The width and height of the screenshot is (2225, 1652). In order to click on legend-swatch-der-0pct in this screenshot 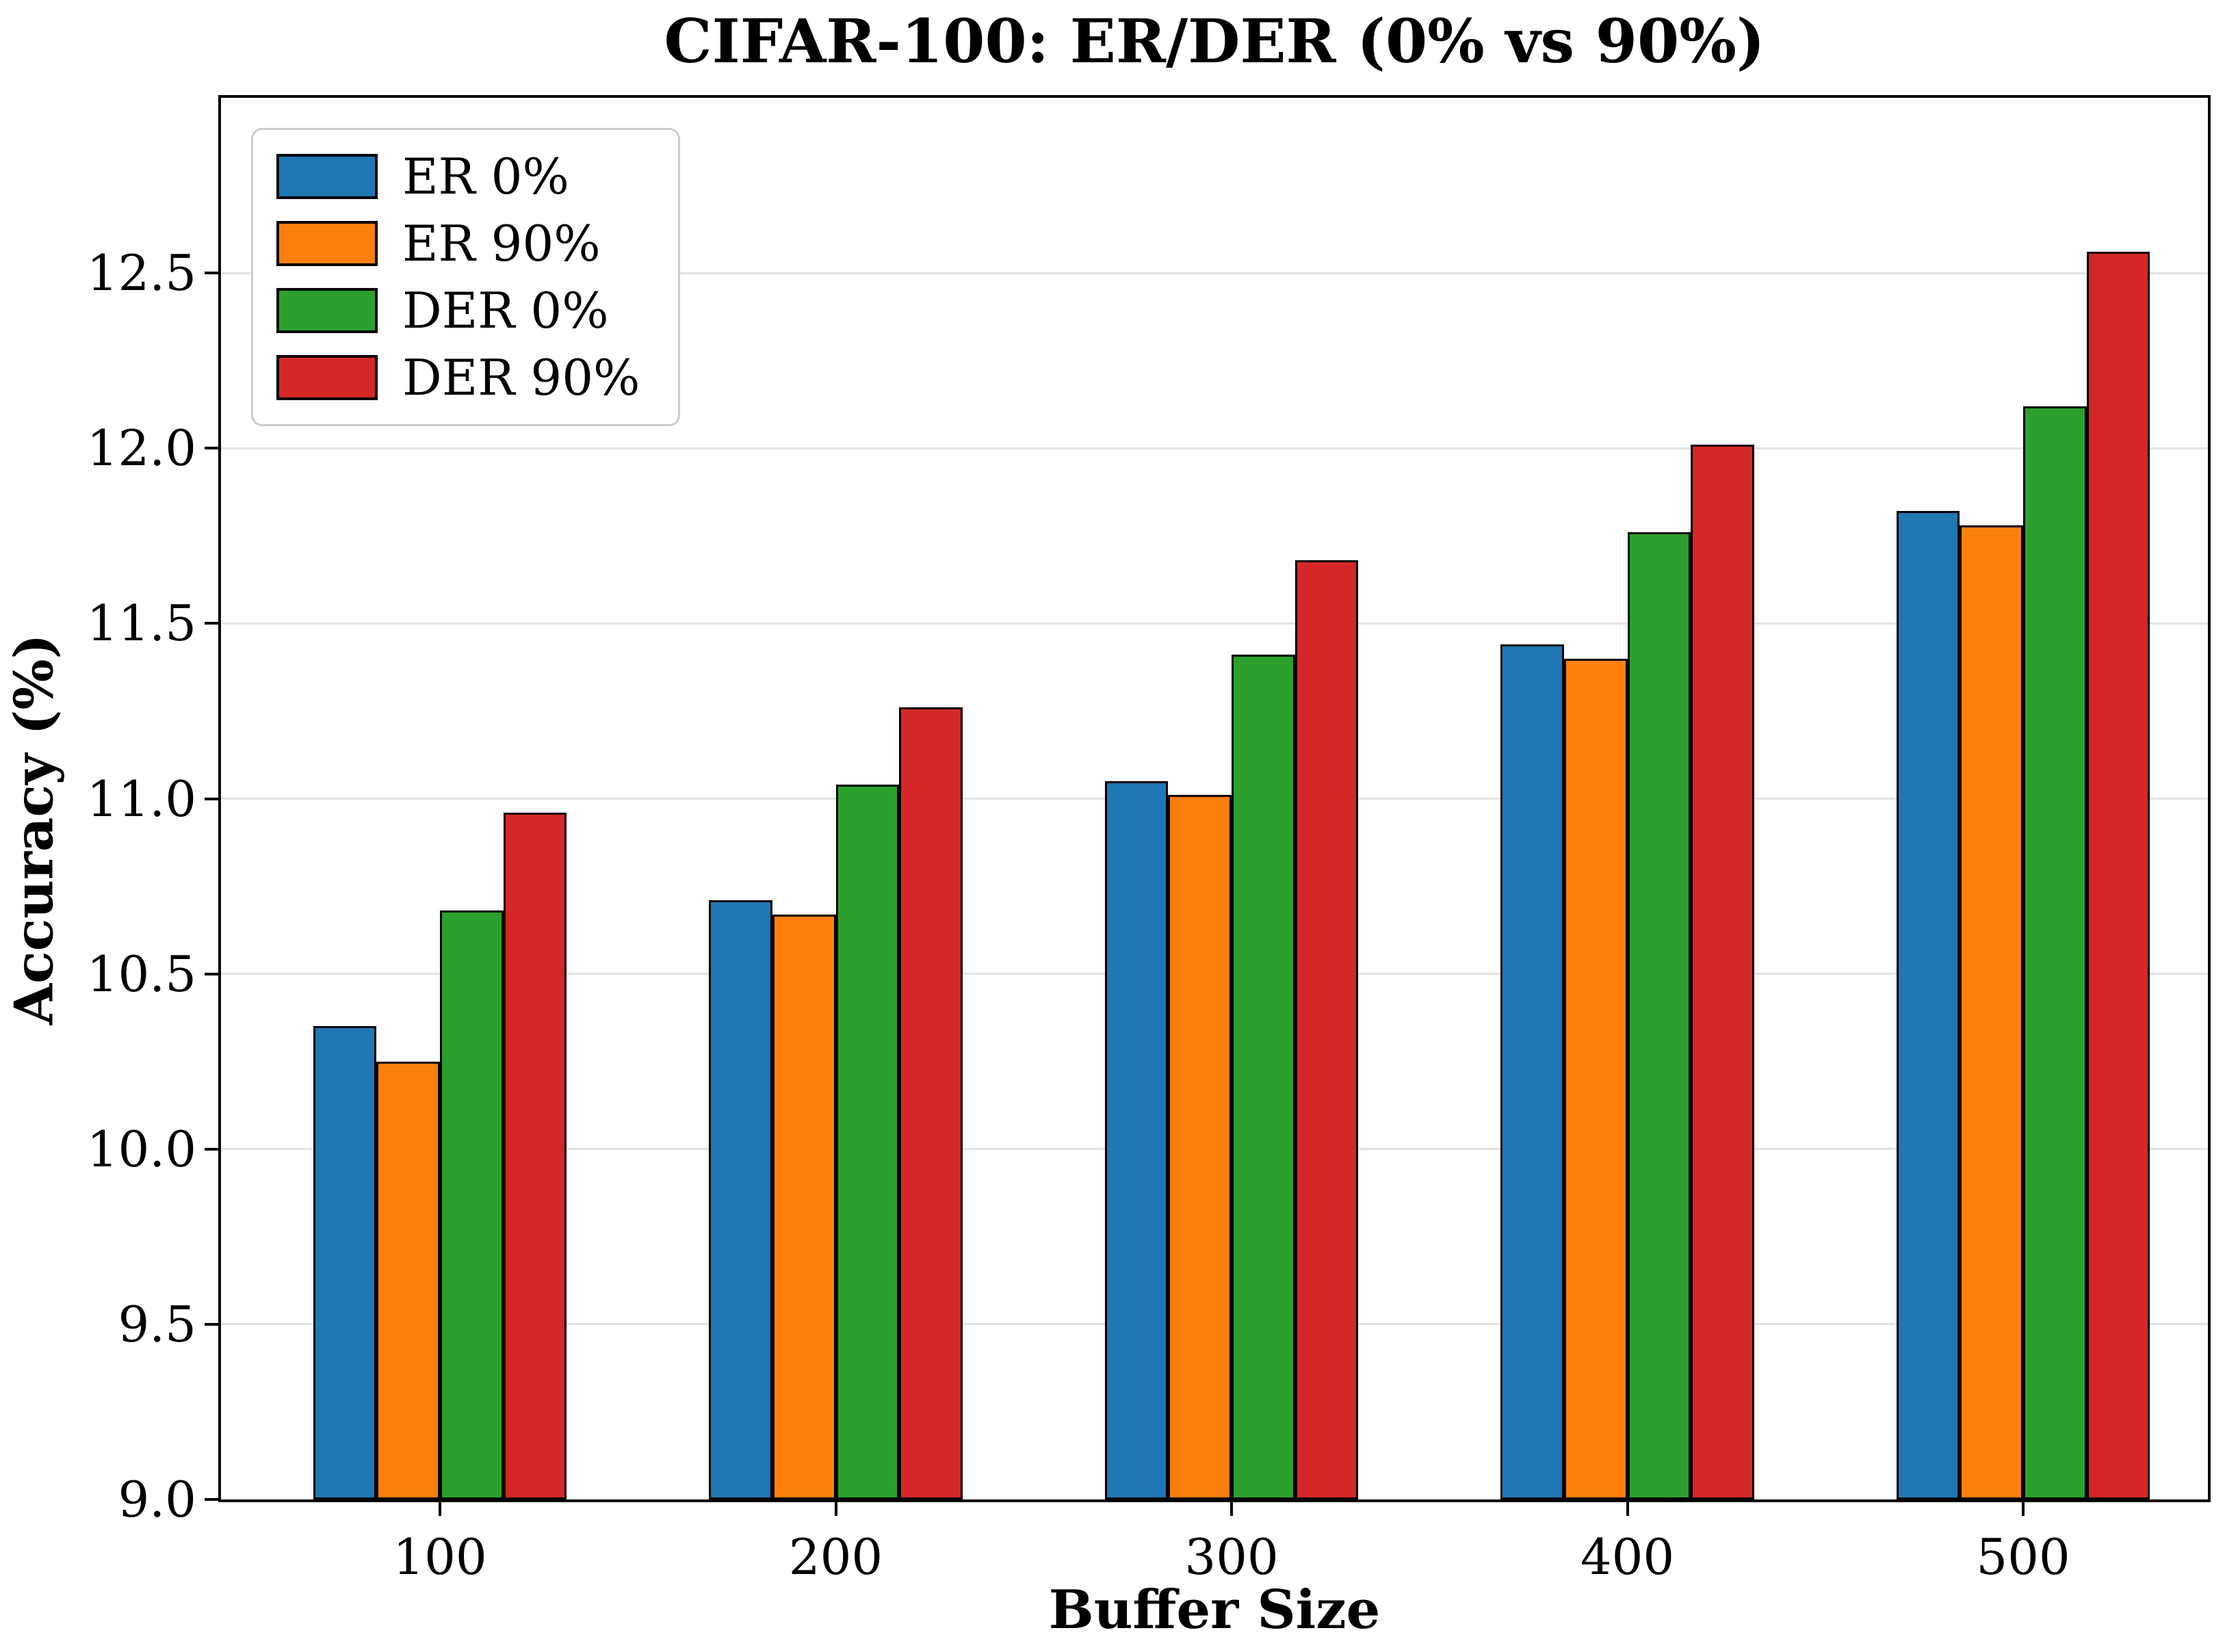, I will do `click(327, 310)`.